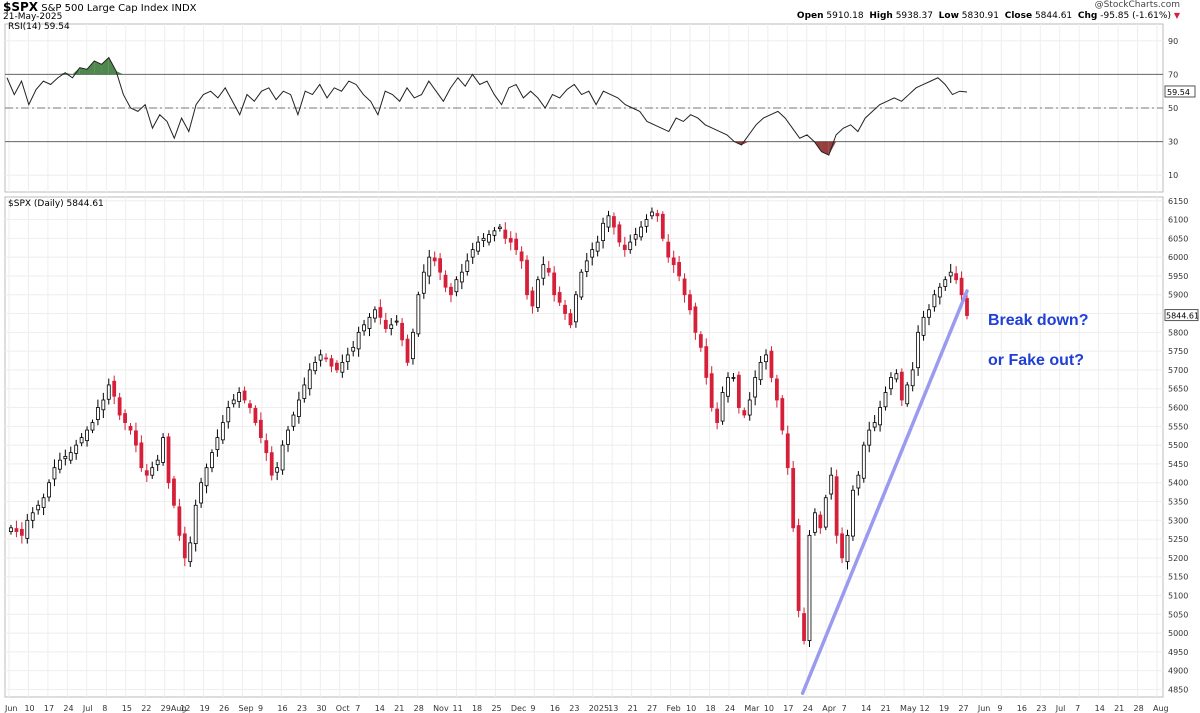  What do you see at coordinates (321, 708) in the screenshot?
I see `x-tick-label: 30` at bounding box center [321, 708].